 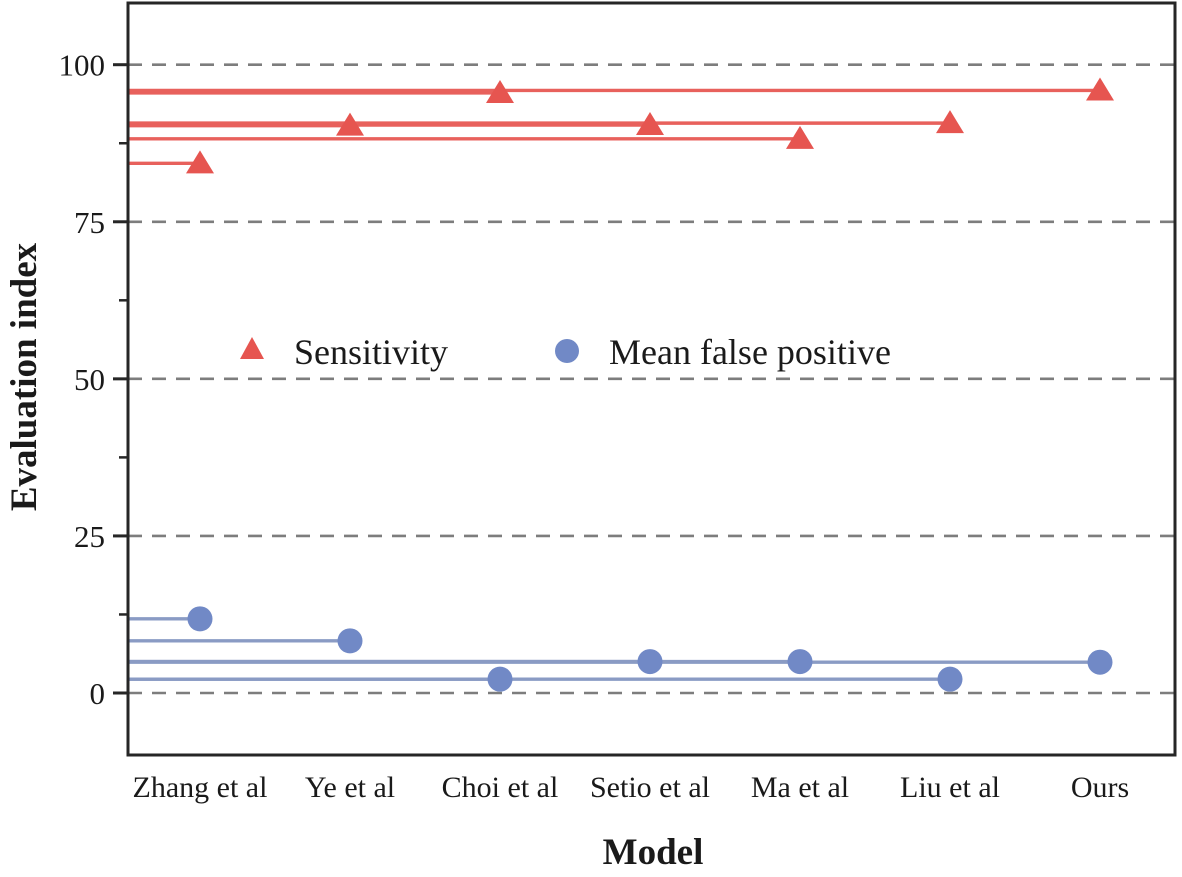 I want to click on legend-sensitivity-label: Sensitivity, so click(x=371, y=352).